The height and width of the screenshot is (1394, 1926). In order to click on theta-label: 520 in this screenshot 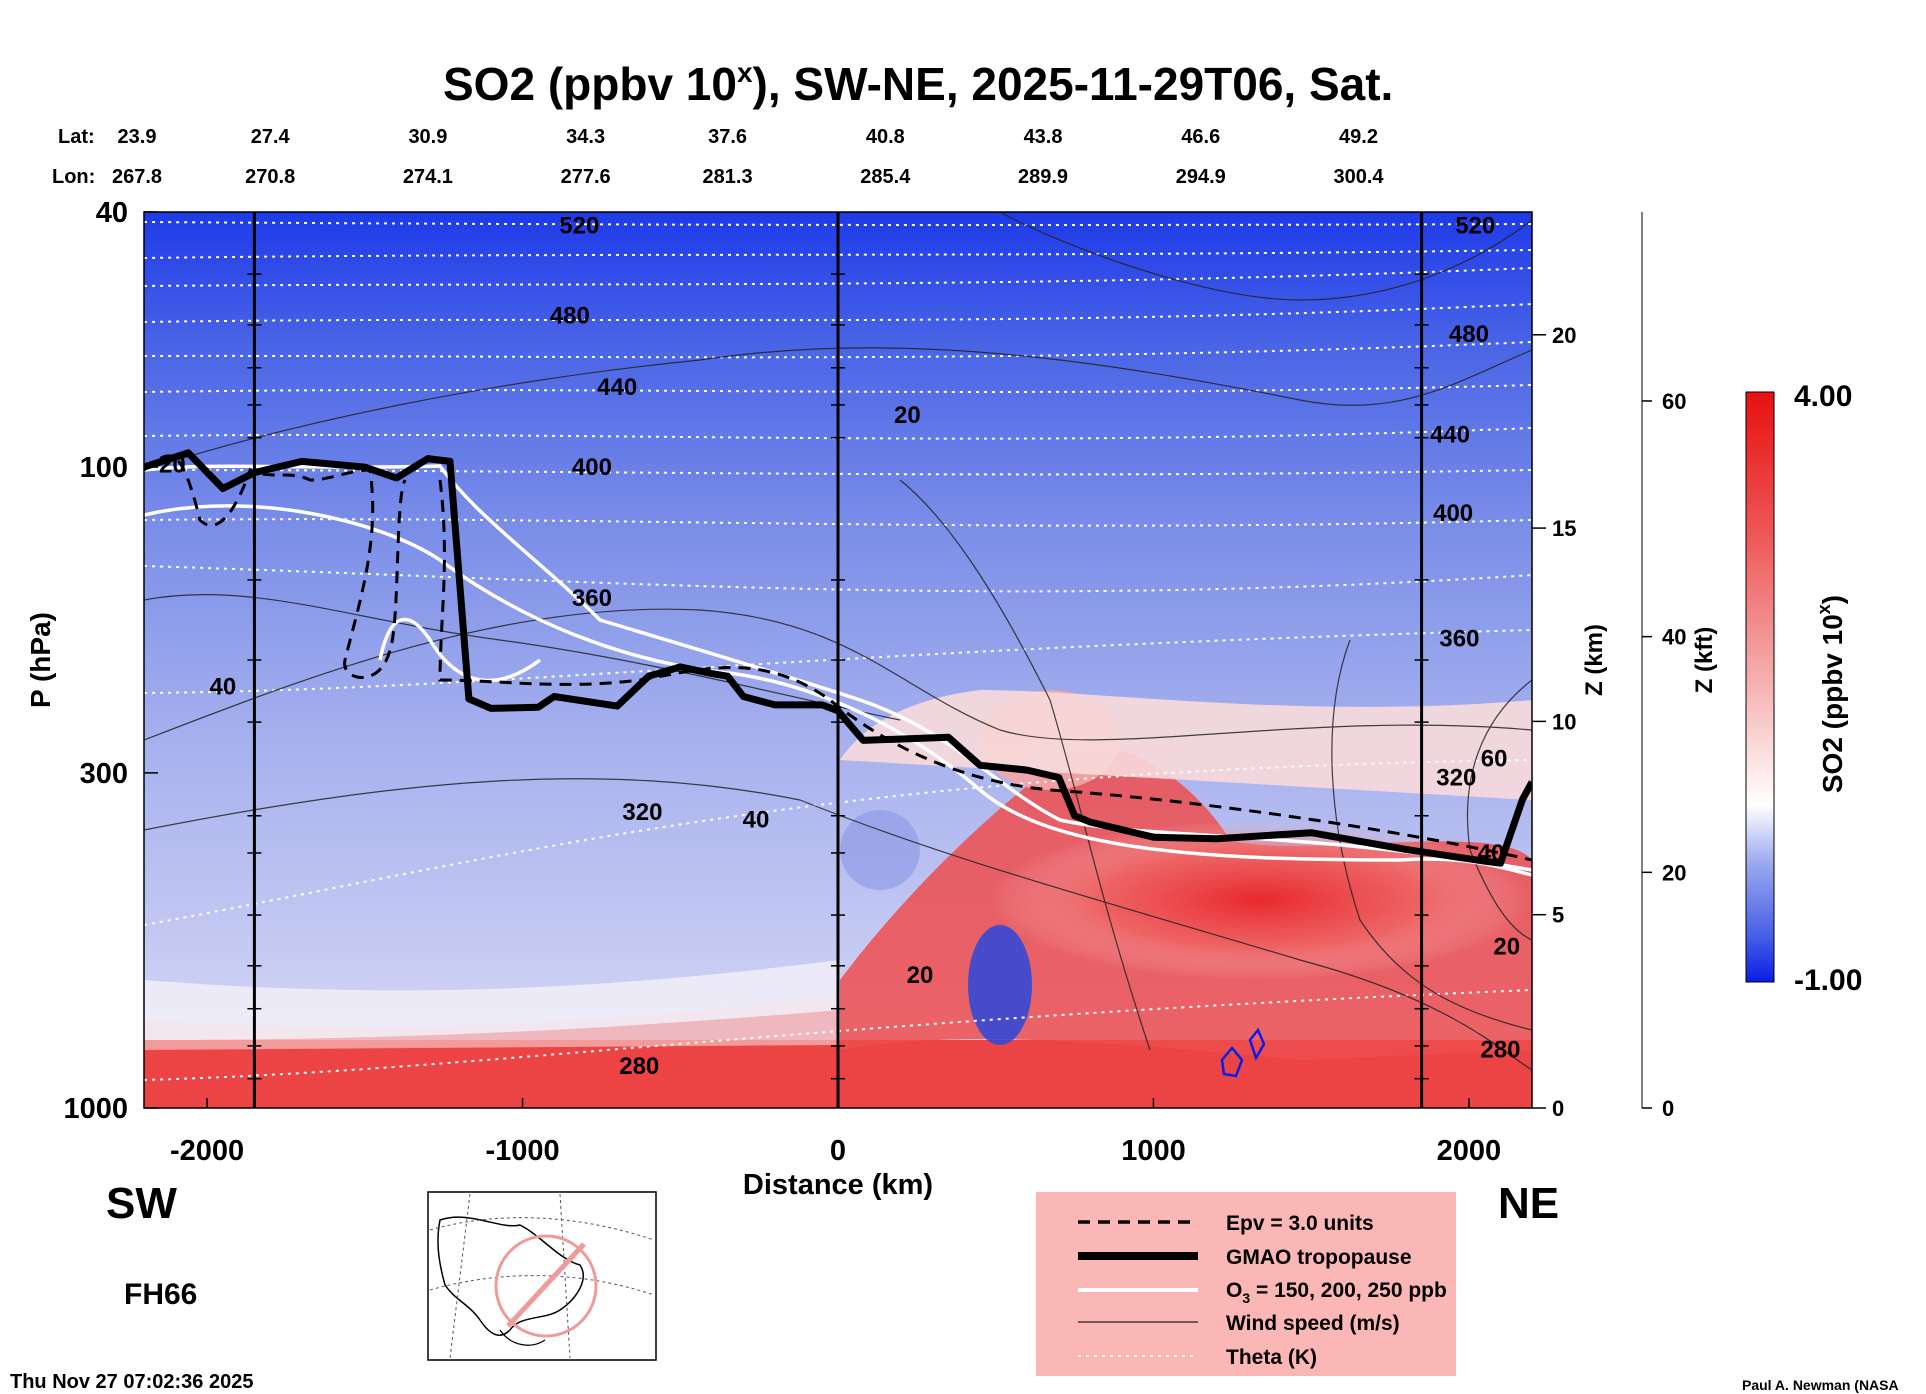, I will do `click(1475, 226)`.